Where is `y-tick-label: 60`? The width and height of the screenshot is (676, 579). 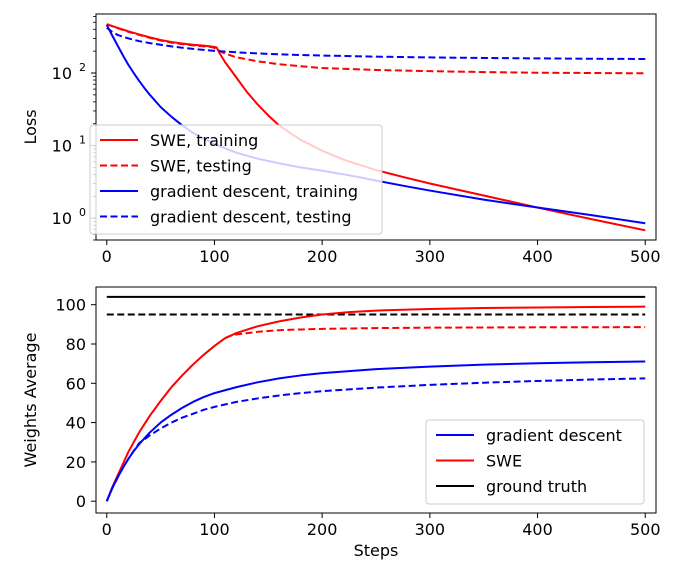
y-tick-label: 60 is located at coordinates (76, 383).